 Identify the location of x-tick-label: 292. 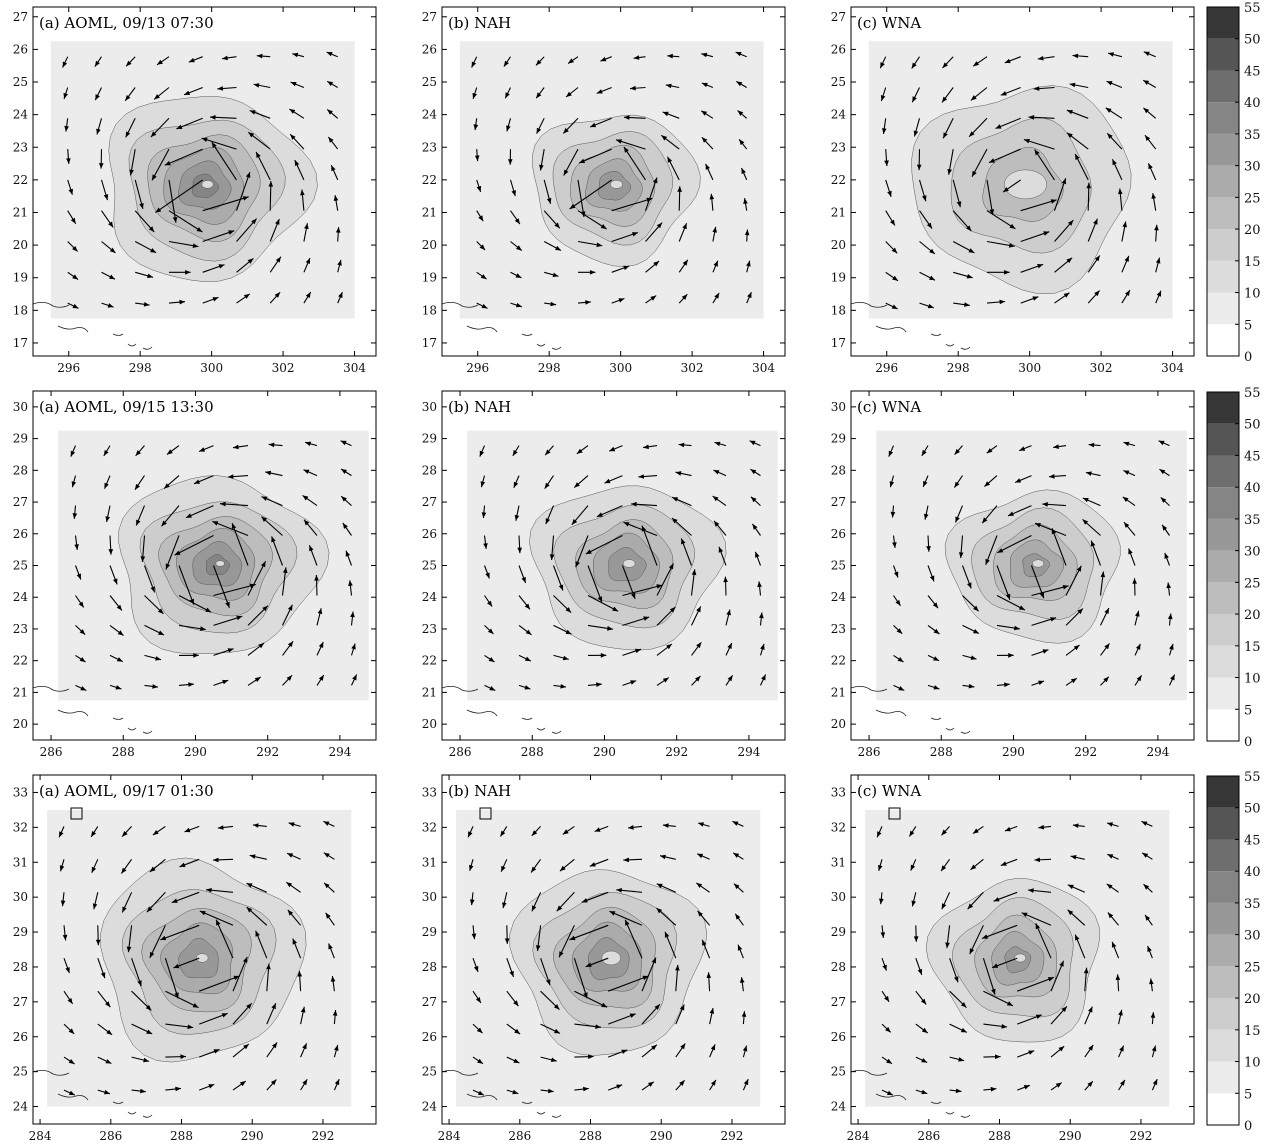
(732, 1136).